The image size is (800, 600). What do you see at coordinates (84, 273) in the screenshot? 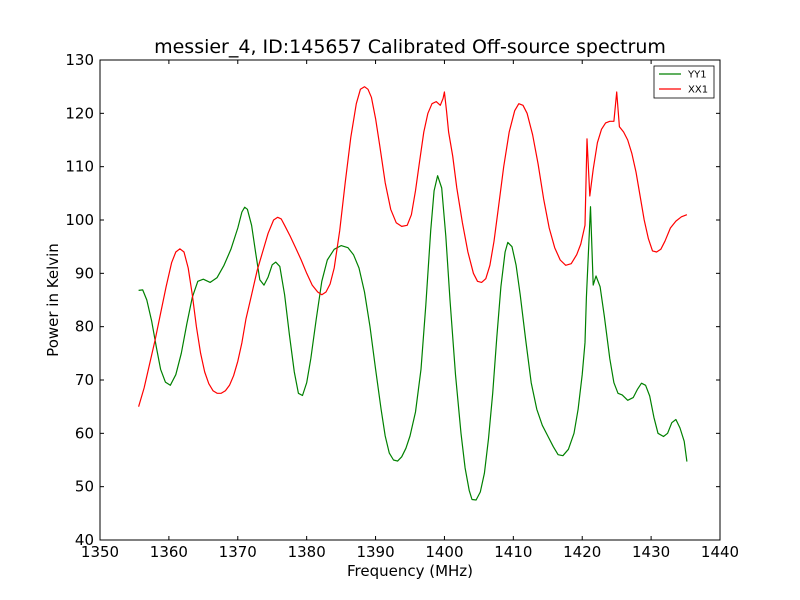
I see `y-tick-label: 90` at bounding box center [84, 273].